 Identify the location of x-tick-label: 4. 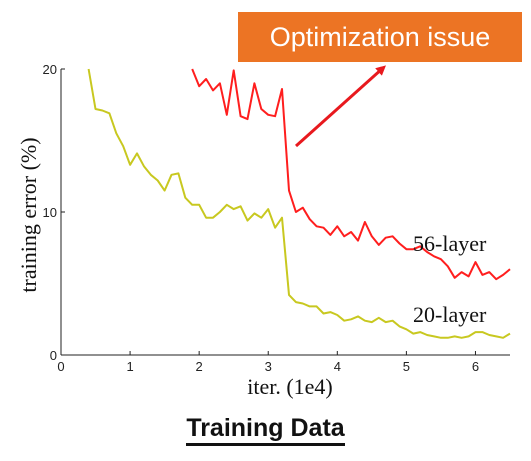
(337, 366).